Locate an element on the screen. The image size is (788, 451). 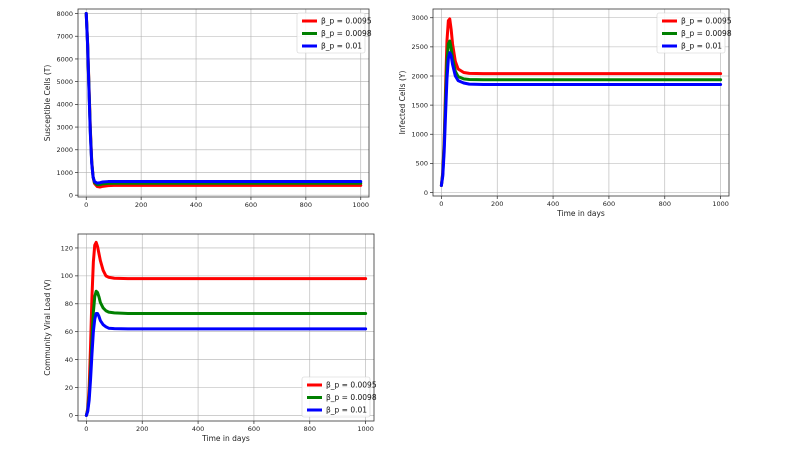
y-tick-label: 60 is located at coordinates (69, 332).